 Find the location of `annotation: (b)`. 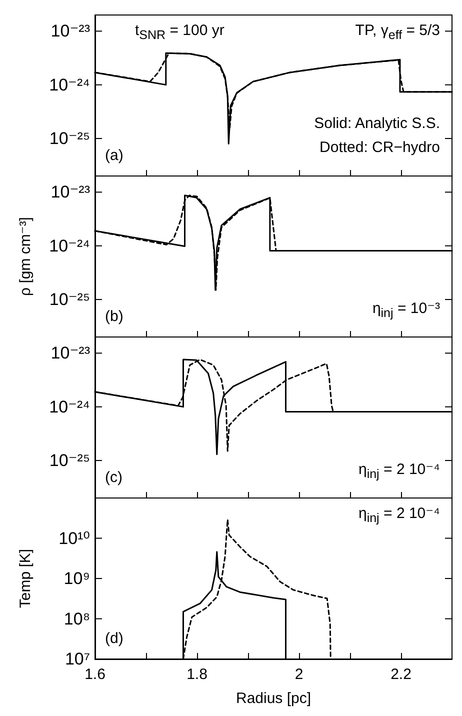

annotation: (b) is located at coordinates (114, 317).